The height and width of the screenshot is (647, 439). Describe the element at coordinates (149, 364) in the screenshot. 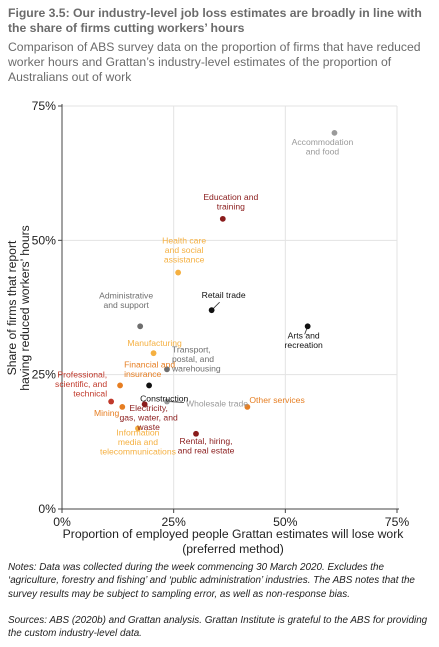

I see `point-label-line: Financial and` at that location.